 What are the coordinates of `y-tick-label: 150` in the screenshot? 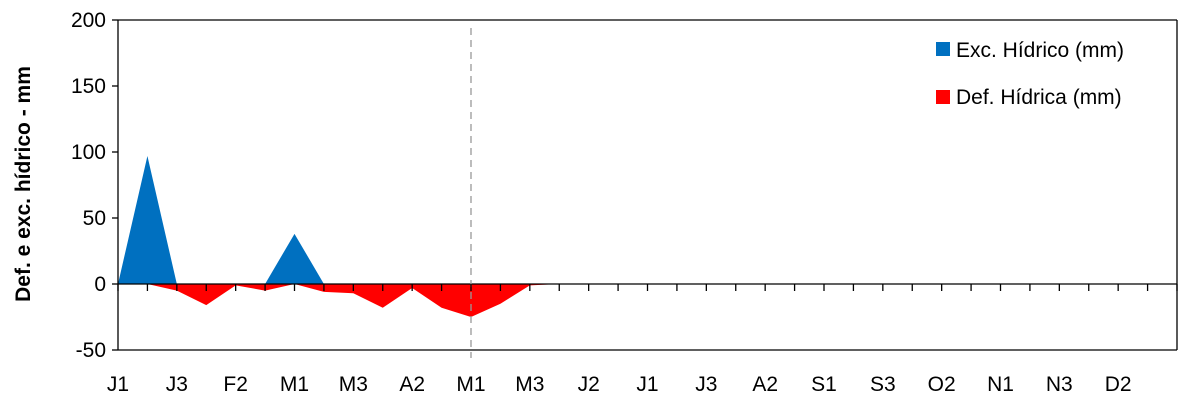 It's located at (88, 86).